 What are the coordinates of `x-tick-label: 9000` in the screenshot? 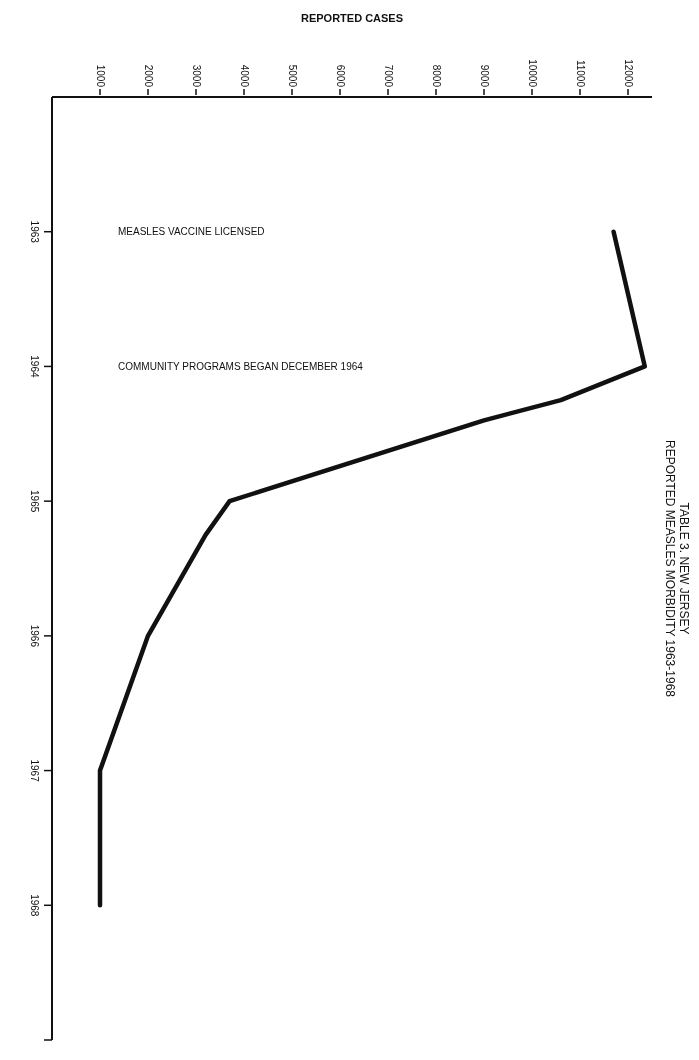 It's located at (484, 76).